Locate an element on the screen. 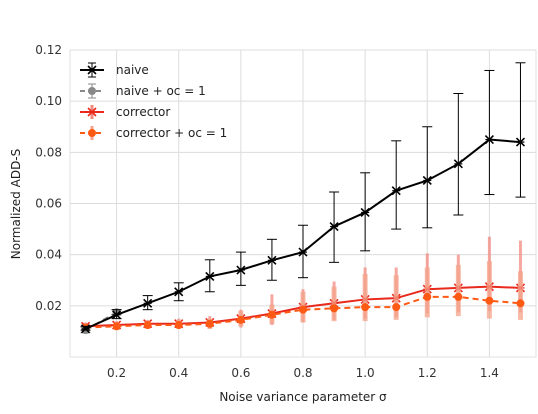  legend-label: corrector + oc = 1 is located at coordinates (171, 133).